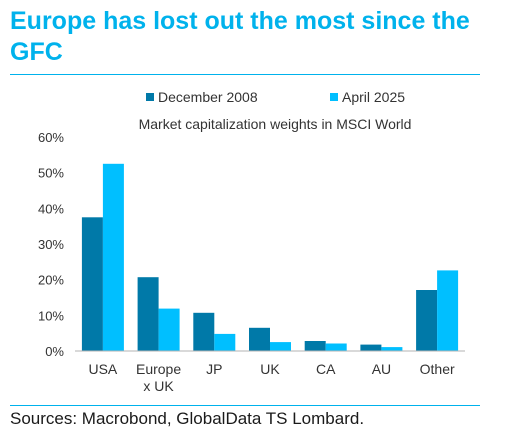  I want to click on y-tick-label: 60%, so click(51, 137).